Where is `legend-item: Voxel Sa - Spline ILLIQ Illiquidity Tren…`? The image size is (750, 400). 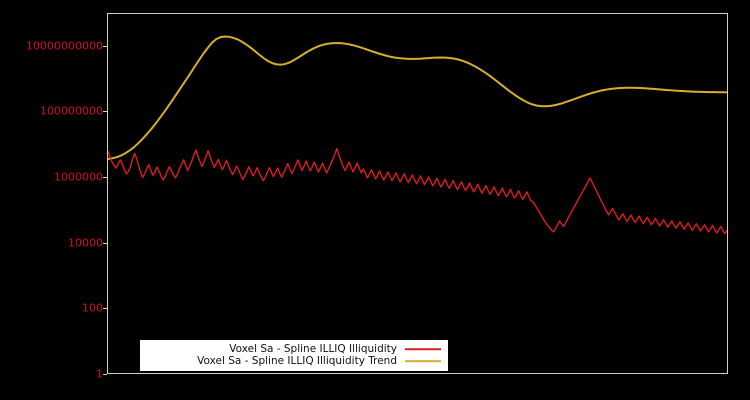 legend-item: Voxel Sa - Spline ILLIQ Illiquidity Tren… is located at coordinates (294, 361).